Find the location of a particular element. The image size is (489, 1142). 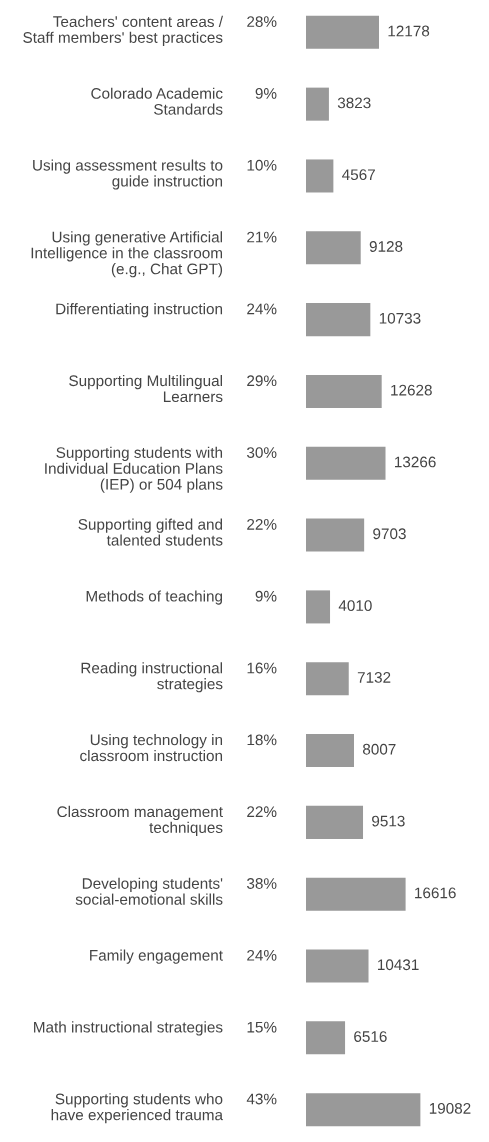

data-label: 6516 is located at coordinates (370, 1036).